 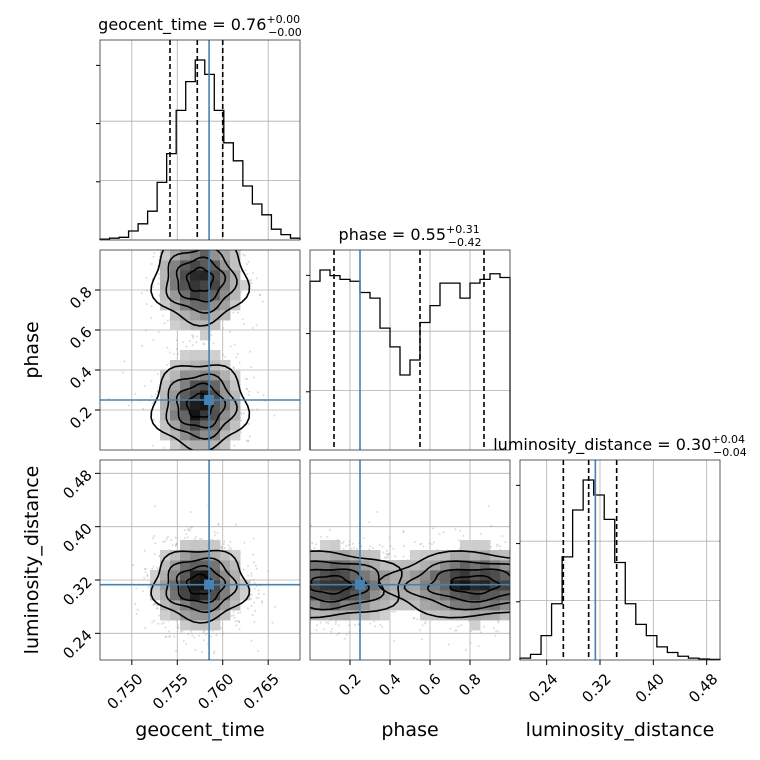 I want to click on x-tick-label: 0.4, so click(x=390, y=685).